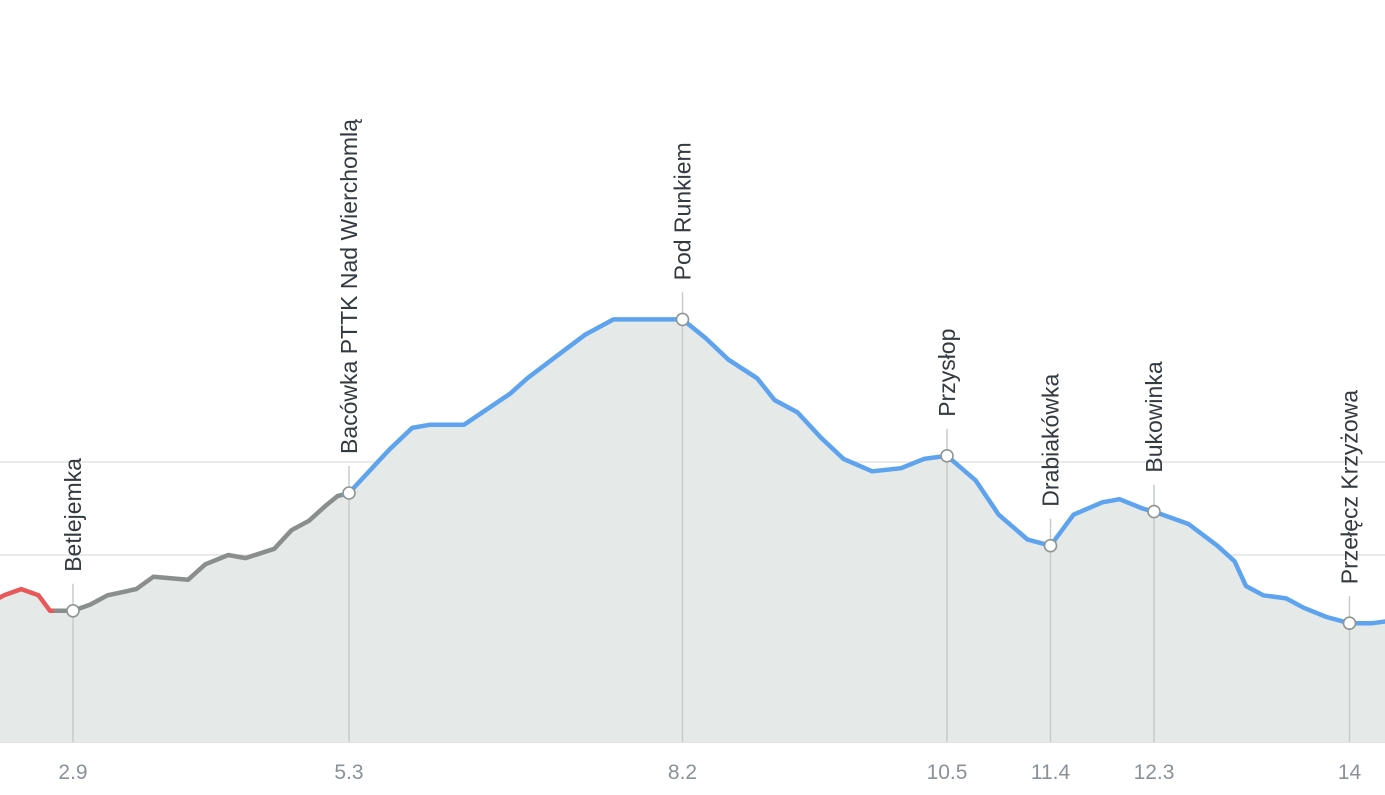 Image resolution: width=1385 pixels, height=795 pixels. What do you see at coordinates (1350, 487) in the screenshot?
I see `waypoint-label: Przełęcz Krzyżowa` at bounding box center [1350, 487].